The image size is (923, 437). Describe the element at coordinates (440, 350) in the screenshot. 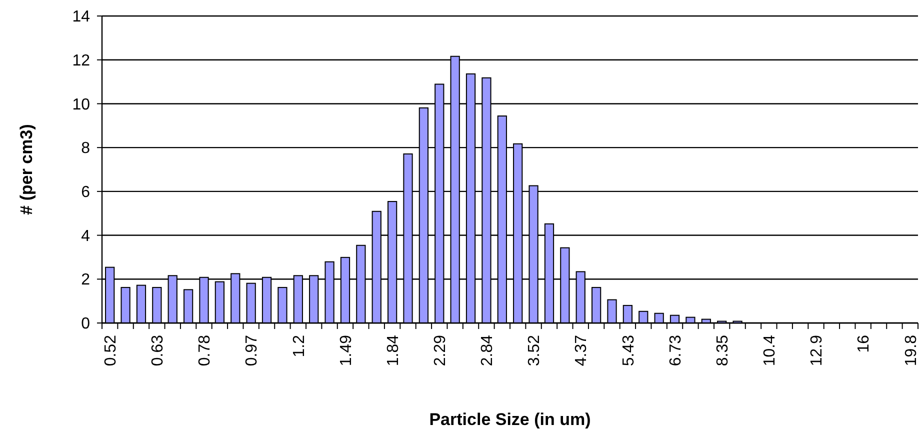

I see `x-tick-label: 2.29` at that location.